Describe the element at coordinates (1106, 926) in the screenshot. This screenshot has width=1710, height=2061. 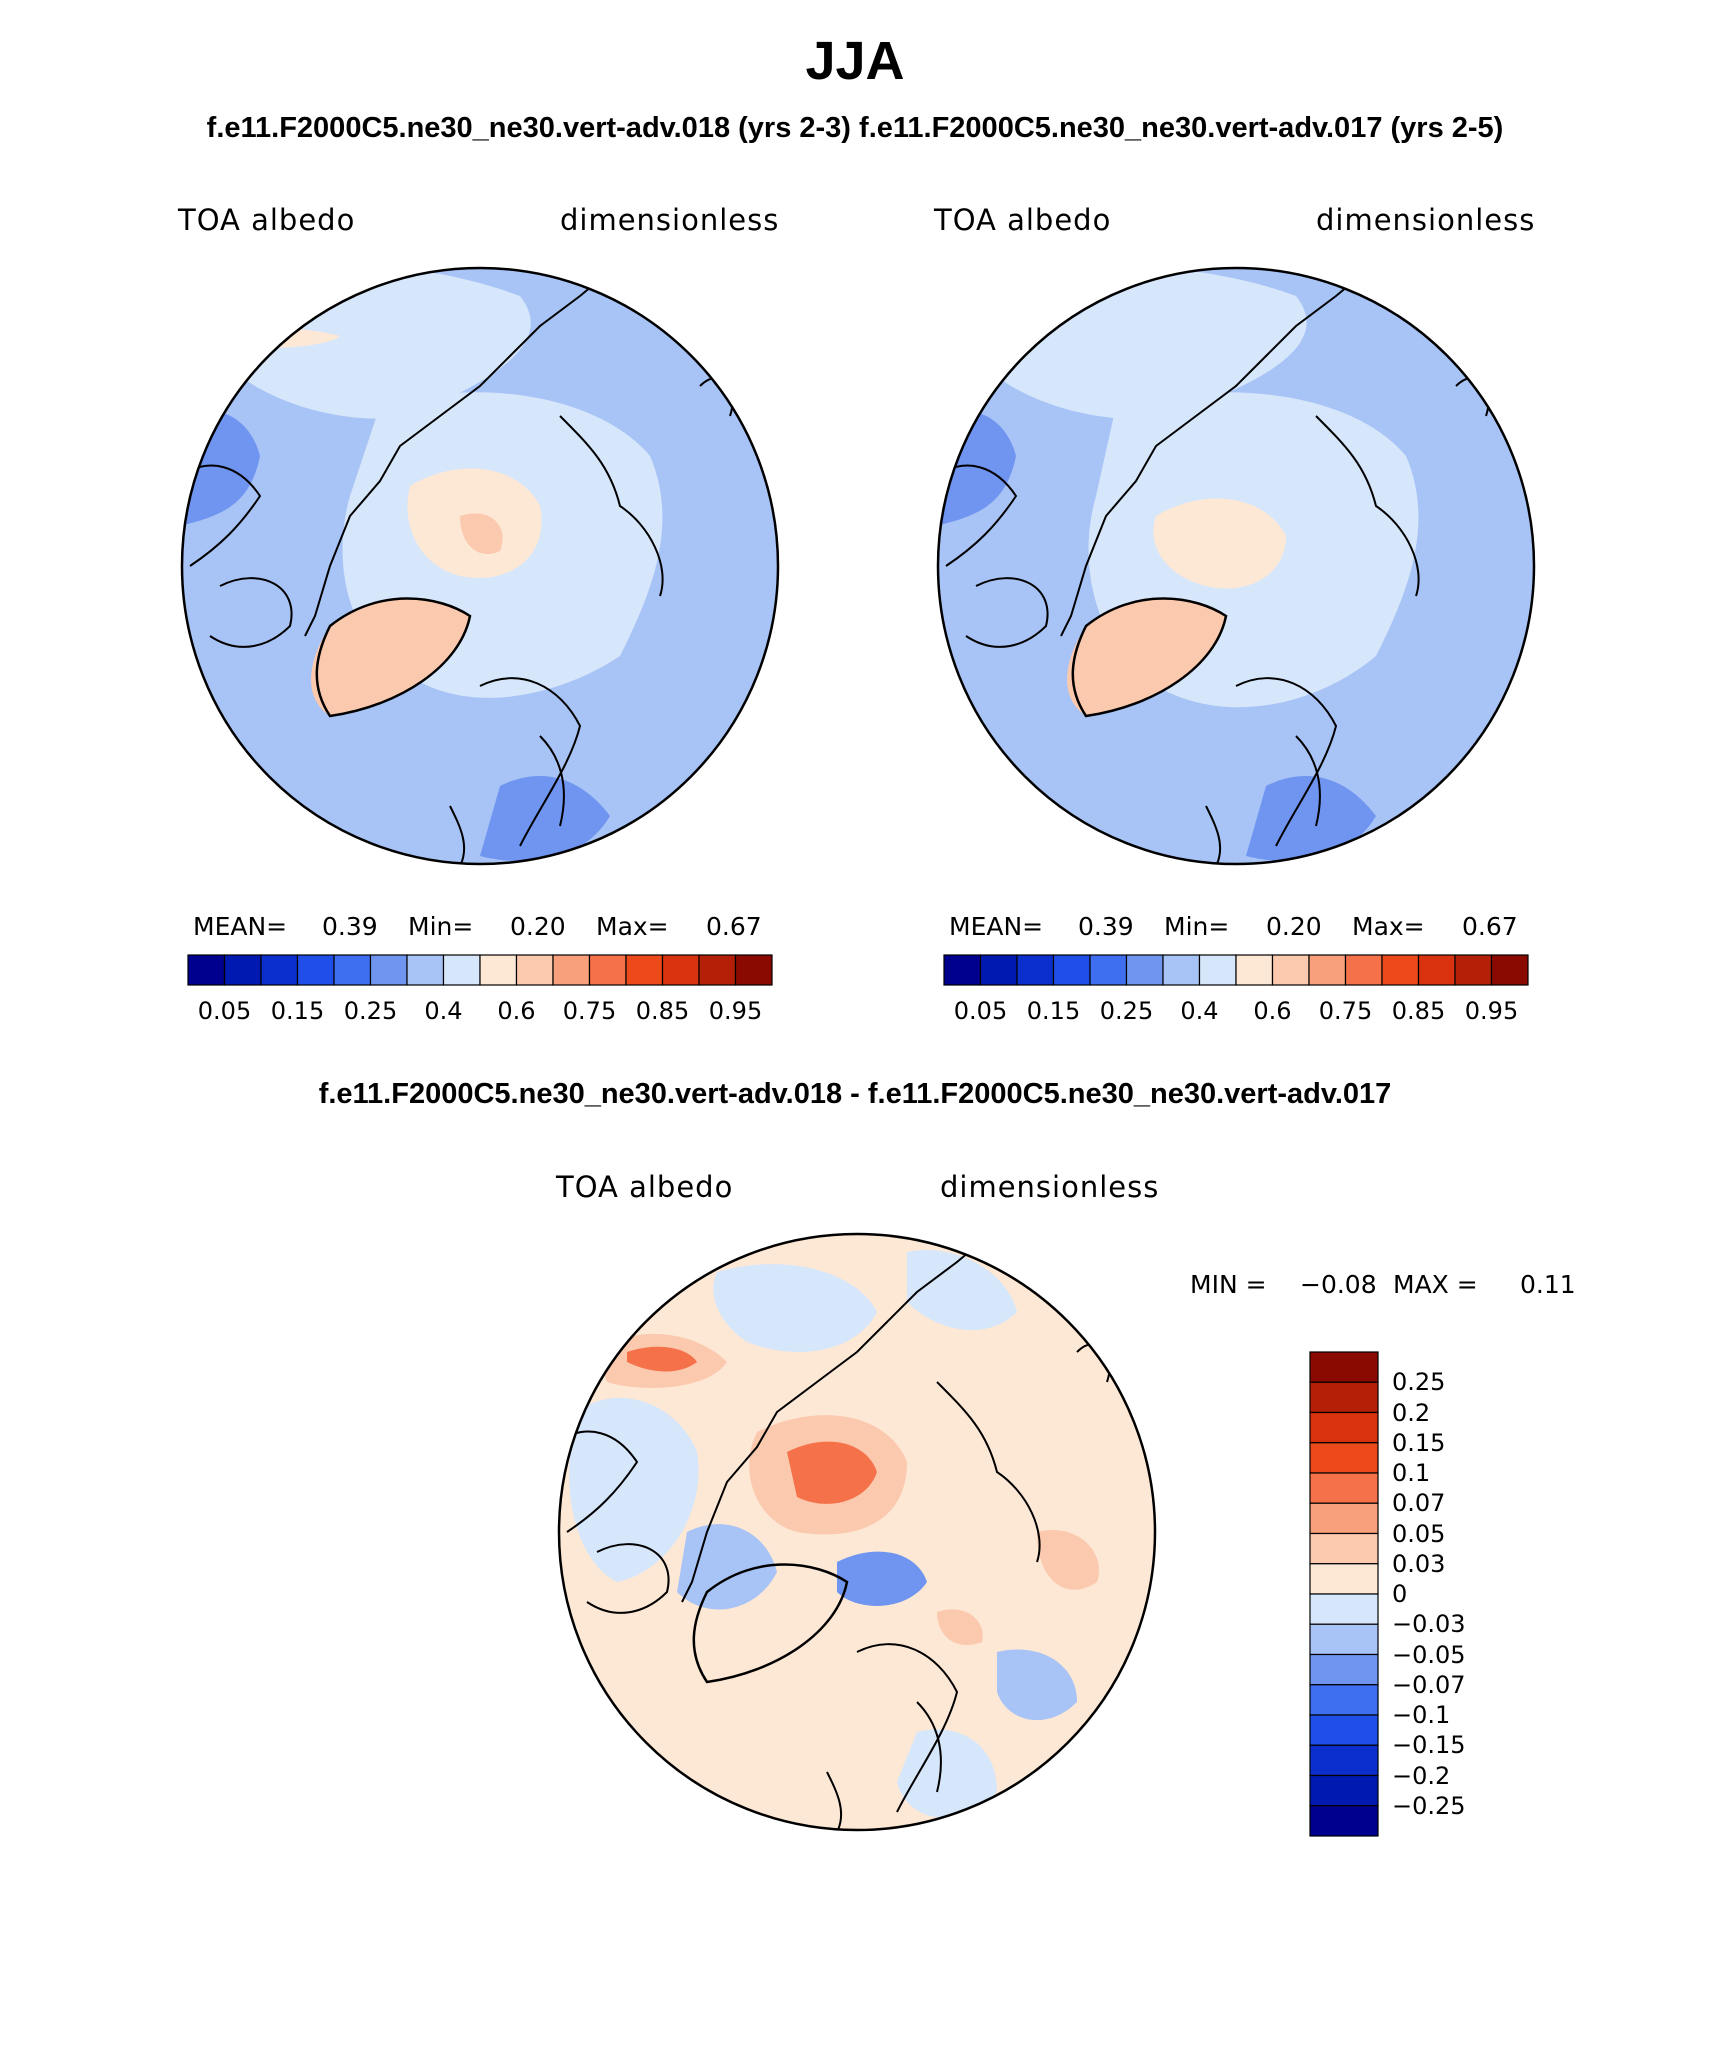
I see `right-mean-value: 0.39` at that location.